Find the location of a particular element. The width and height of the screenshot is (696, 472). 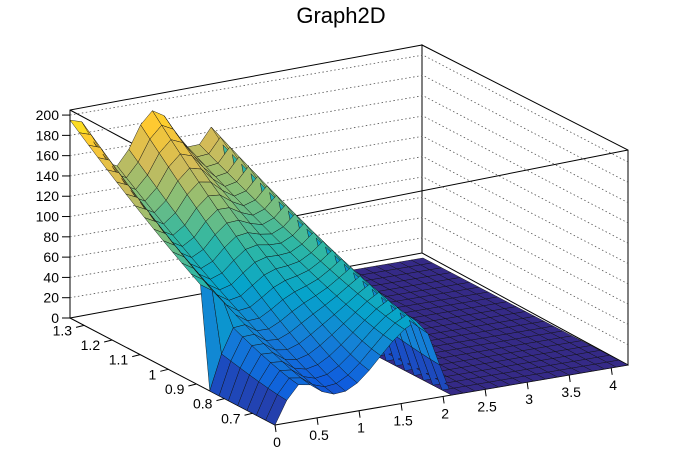

y-tick-label: 0.8 is located at coordinates (203, 404).